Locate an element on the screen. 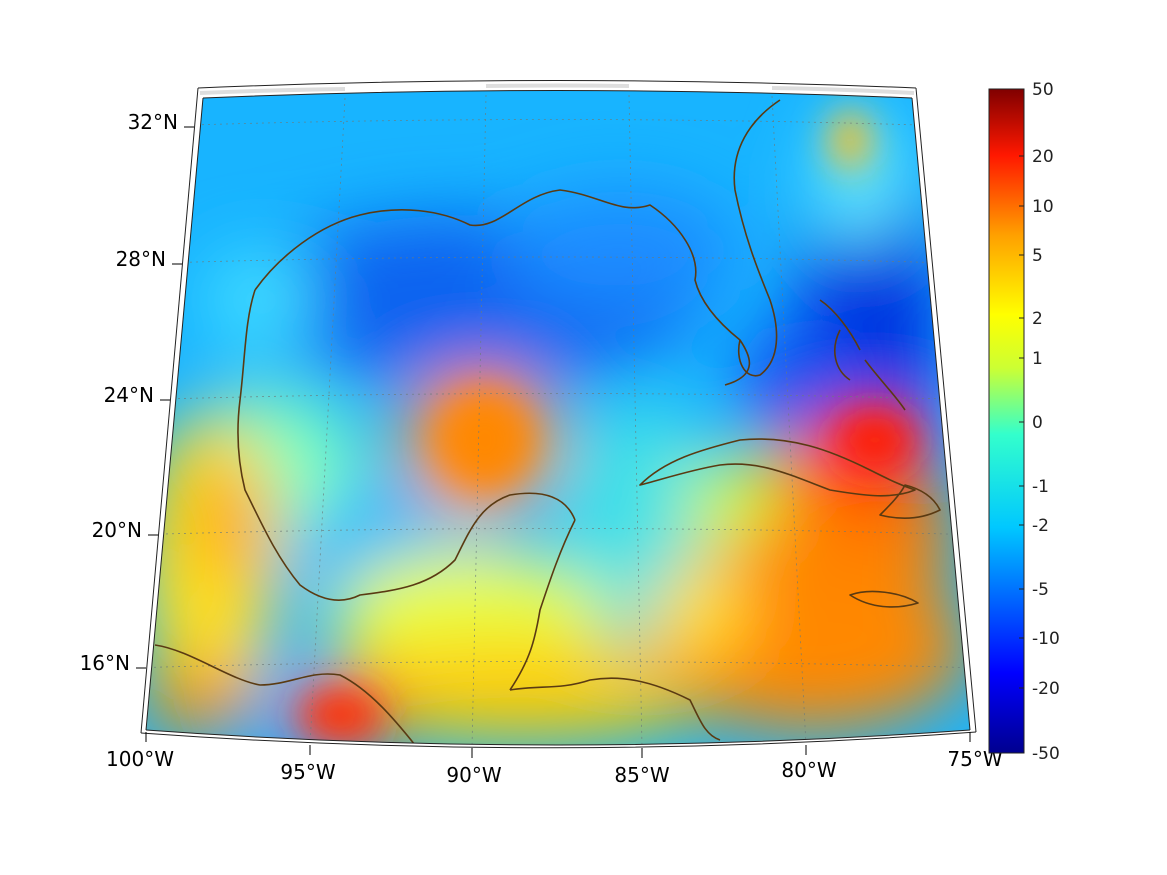 The width and height of the screenshot is (1167, 875). lat-labels: 32°N 28°N 24°N 20°N 16°N is located at coordinates (129, 392).